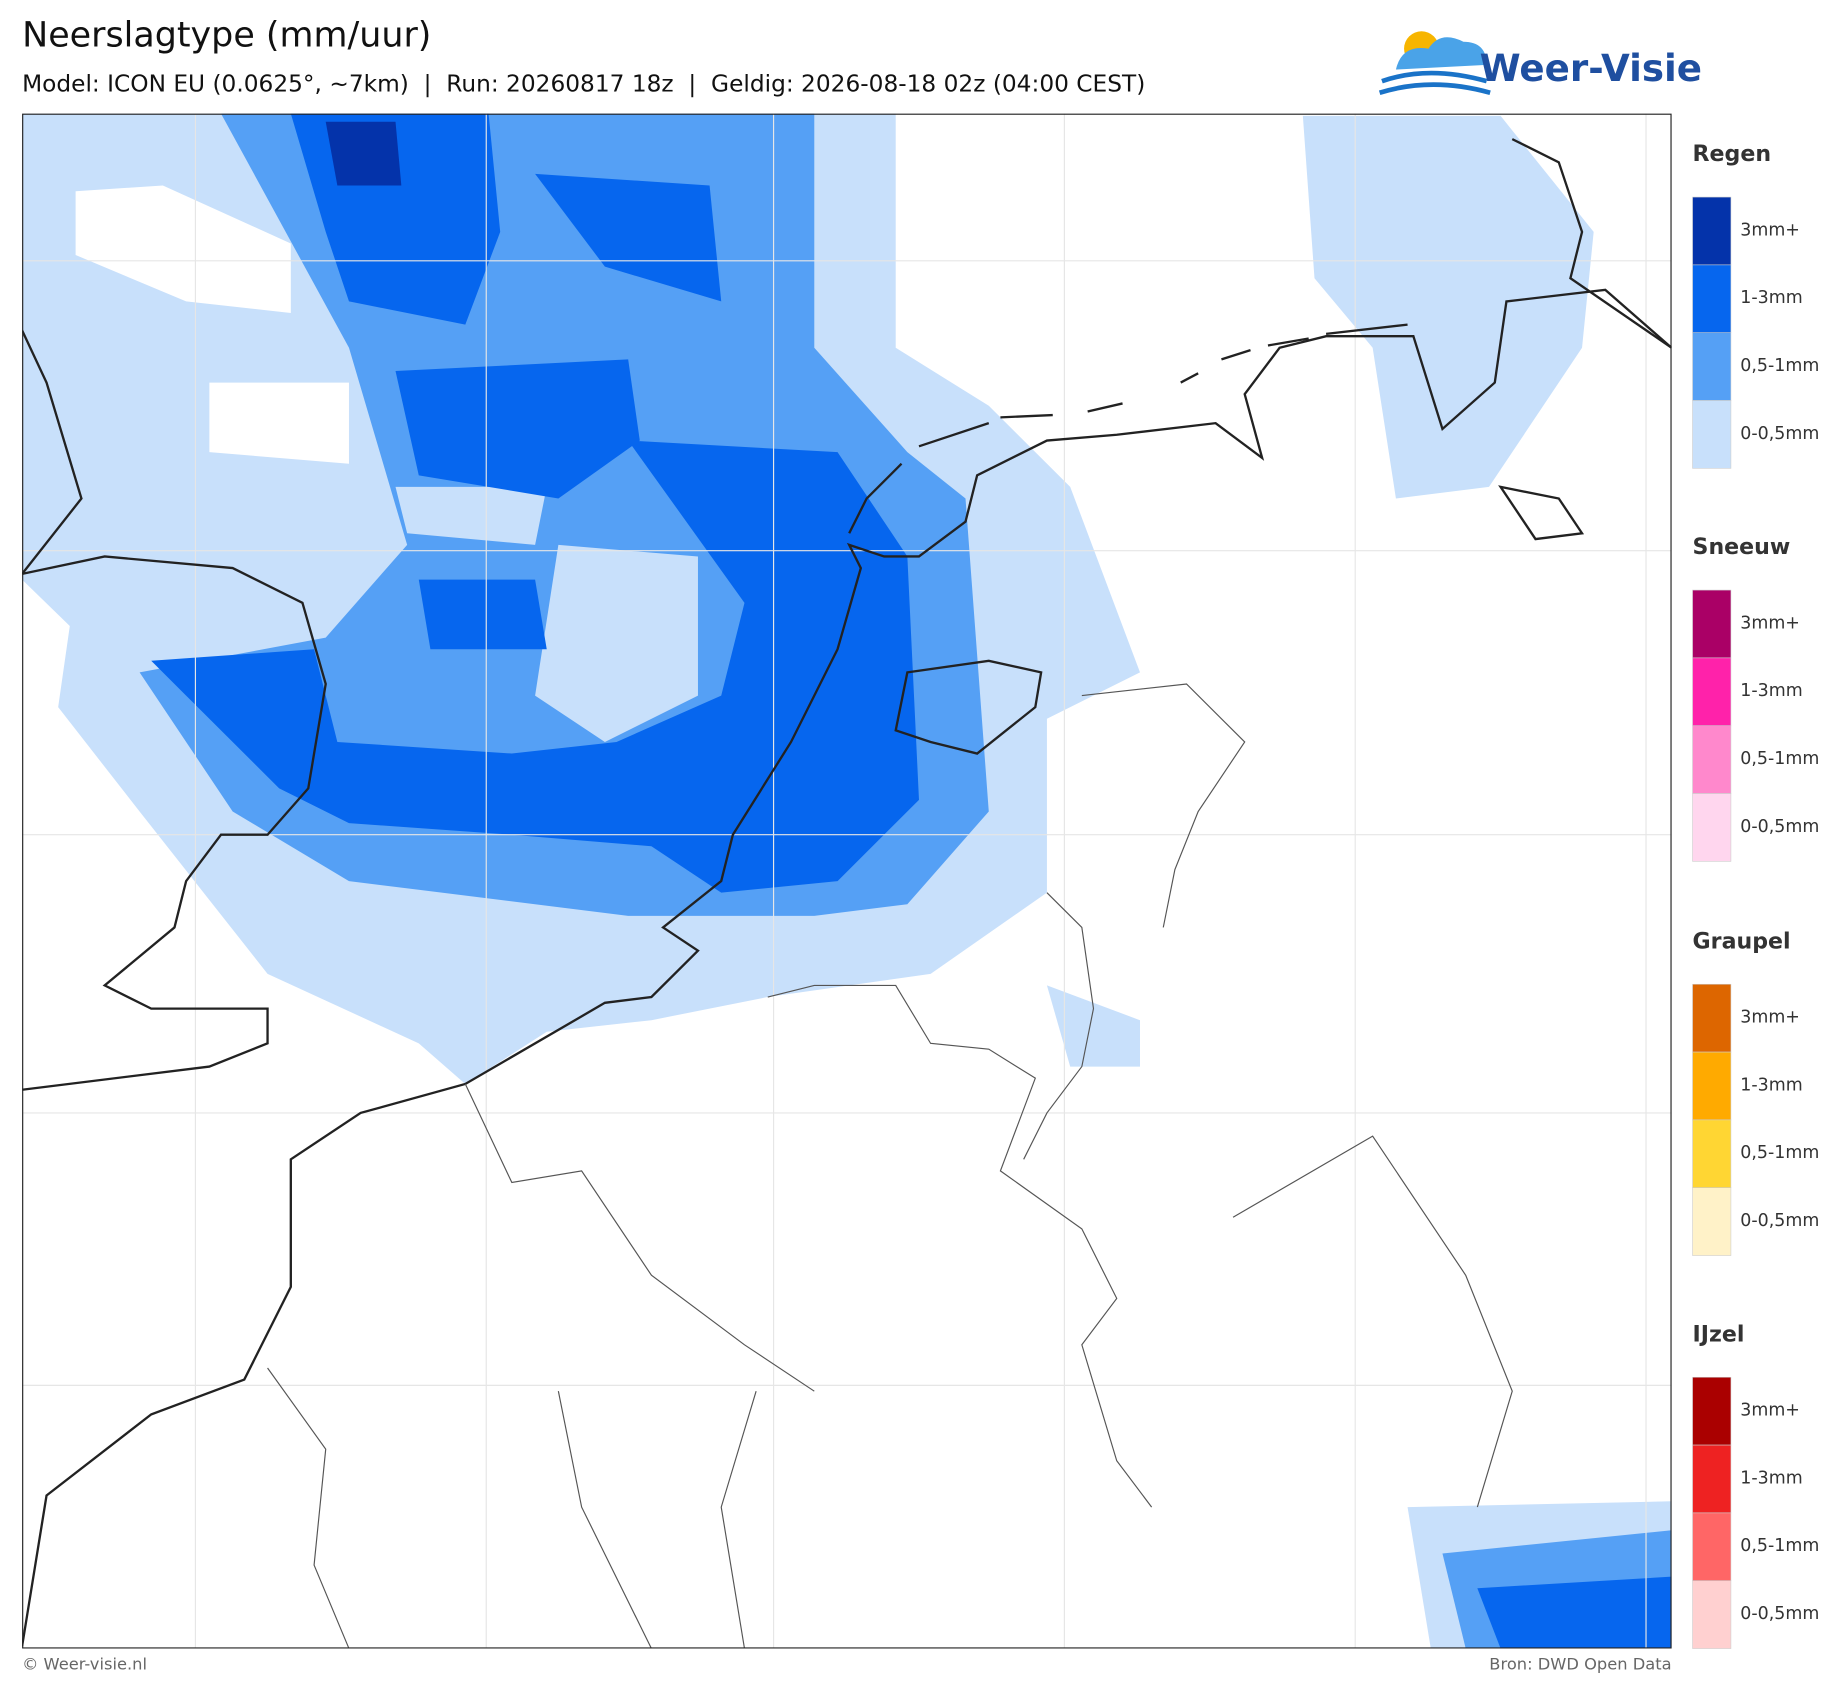 The height and width of the screenshot is (1681, 1824). What do you see at coordinates (1742, 547) in the screenshot?
I see `legend-title: Sneeuw` at bounding box center [1742, 547].